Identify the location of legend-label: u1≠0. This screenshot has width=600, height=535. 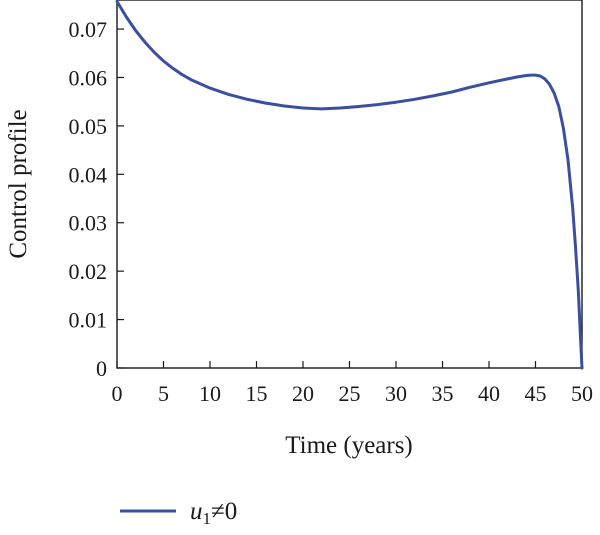
(213, 513).